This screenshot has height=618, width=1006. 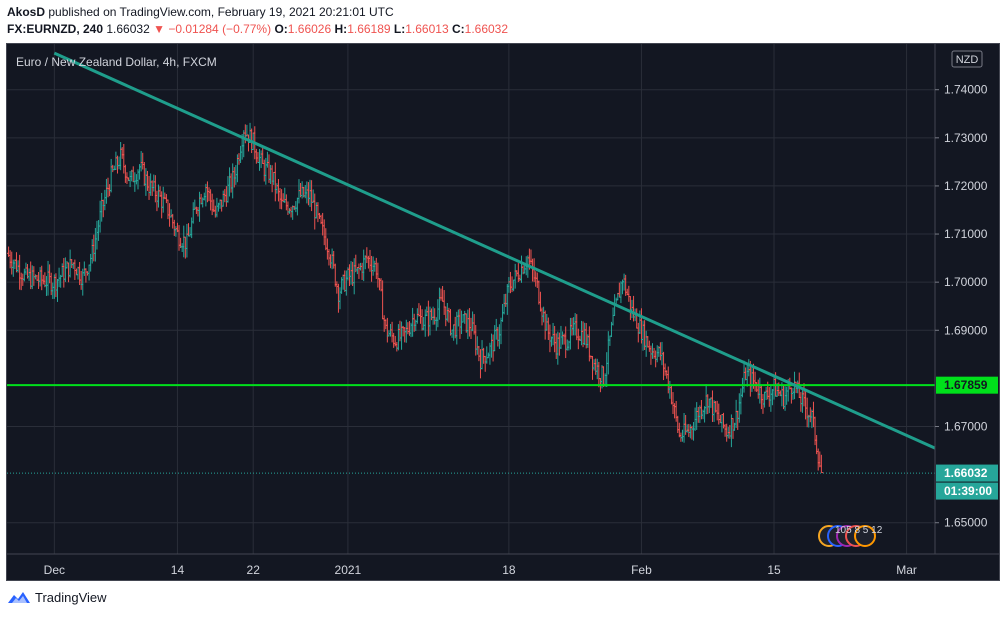 I want to click on horizontal-level-label: 1.67859, so click(x=967, y=385).